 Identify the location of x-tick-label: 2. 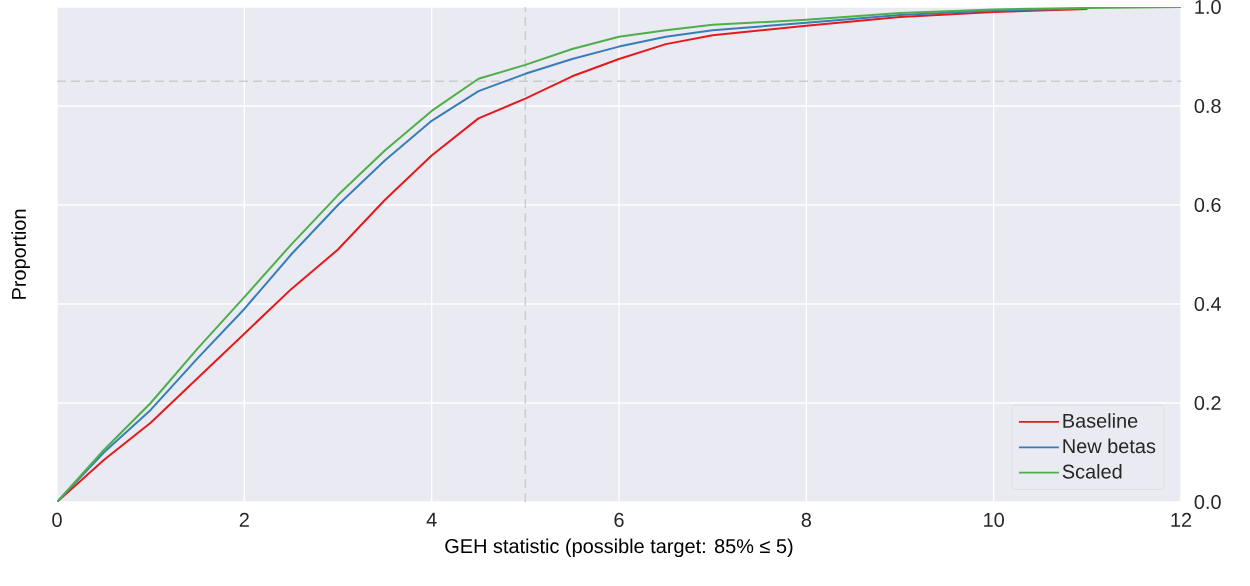
(244, 519).